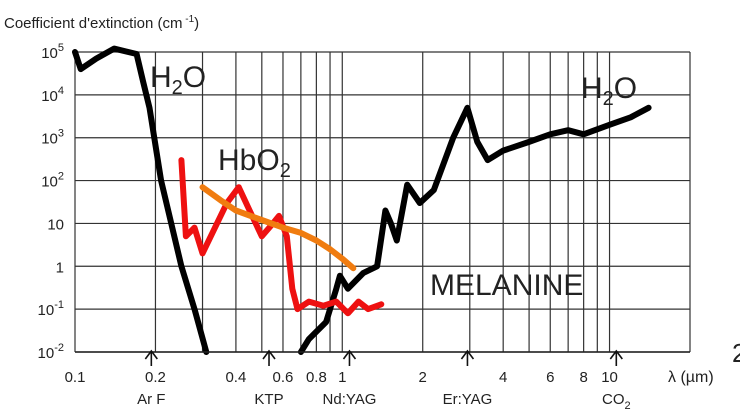  What do you see at coordinates (316, 377) in the screenshot?
I see `x-tick-label: 0.8` at bounding box center [316, 377].